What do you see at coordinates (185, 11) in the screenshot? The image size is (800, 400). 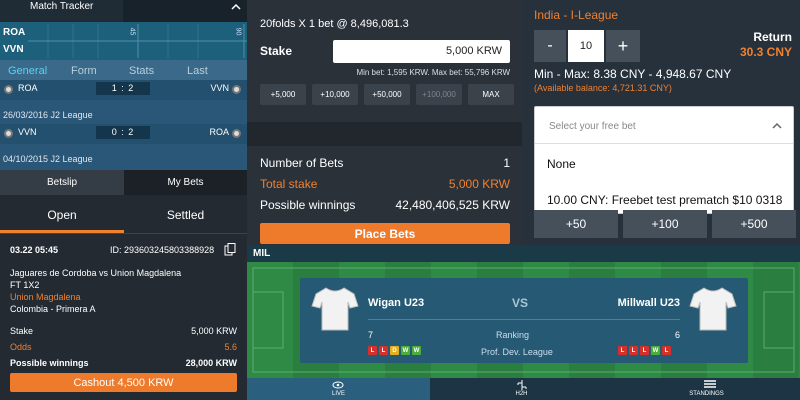 I see `tracker-header-dark` at bounding box center [185, 11].